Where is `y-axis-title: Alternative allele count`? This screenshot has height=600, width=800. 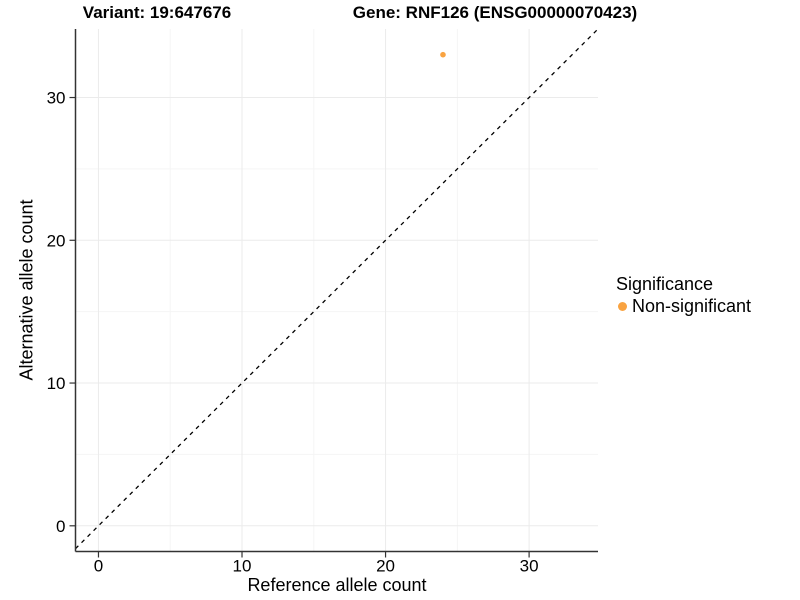 y-axis-title: Alternative allele count is located at coordinates (26, 290).